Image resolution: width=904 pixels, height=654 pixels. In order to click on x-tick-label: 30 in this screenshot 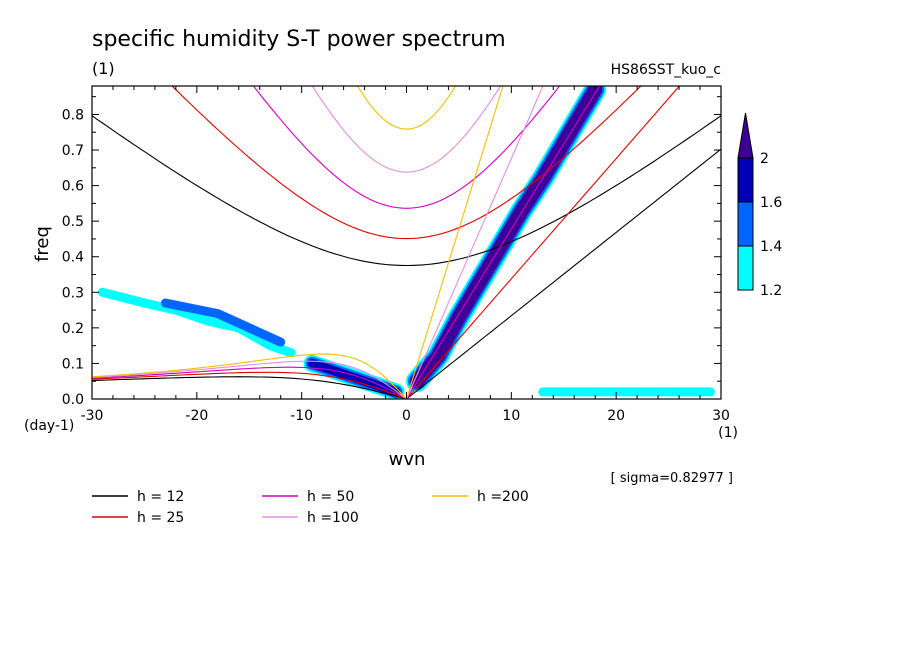, I will do `click(721, 416)`.